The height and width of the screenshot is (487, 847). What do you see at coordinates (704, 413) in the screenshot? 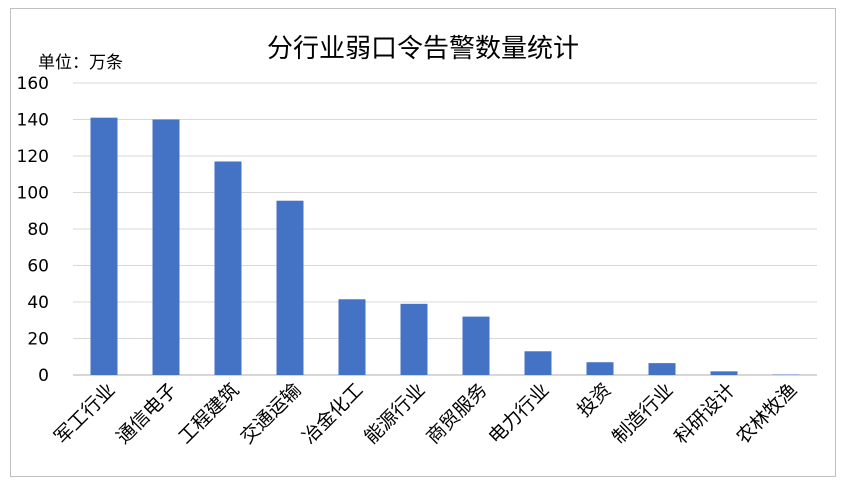
I see `x-tick-label: 科研设计` at bounding box center [704, 413].